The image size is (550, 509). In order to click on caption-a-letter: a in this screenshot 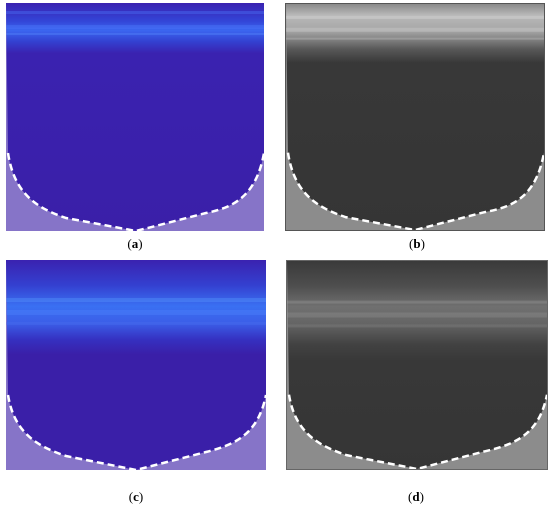, I will do `click(135, 243)`.